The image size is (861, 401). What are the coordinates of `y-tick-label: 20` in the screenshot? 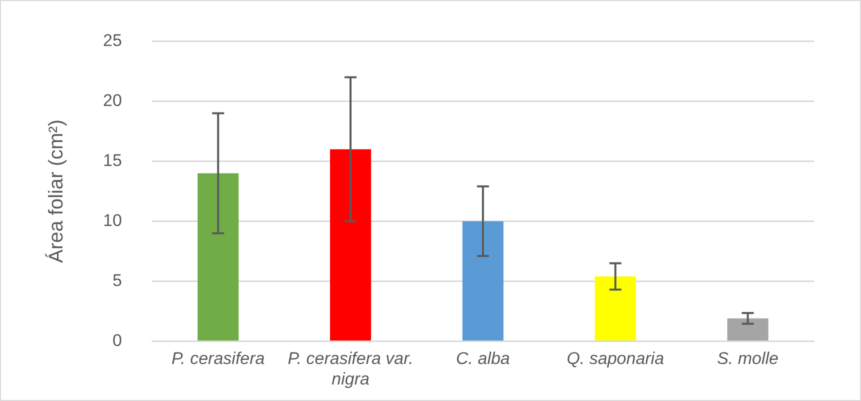 It's located at (112, 100).